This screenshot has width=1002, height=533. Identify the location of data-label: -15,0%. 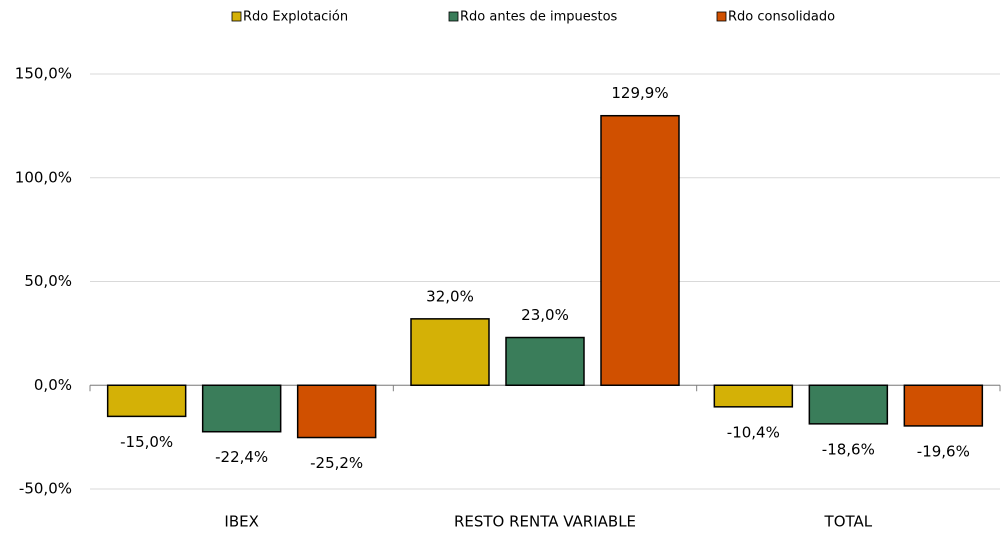
(146, 442).